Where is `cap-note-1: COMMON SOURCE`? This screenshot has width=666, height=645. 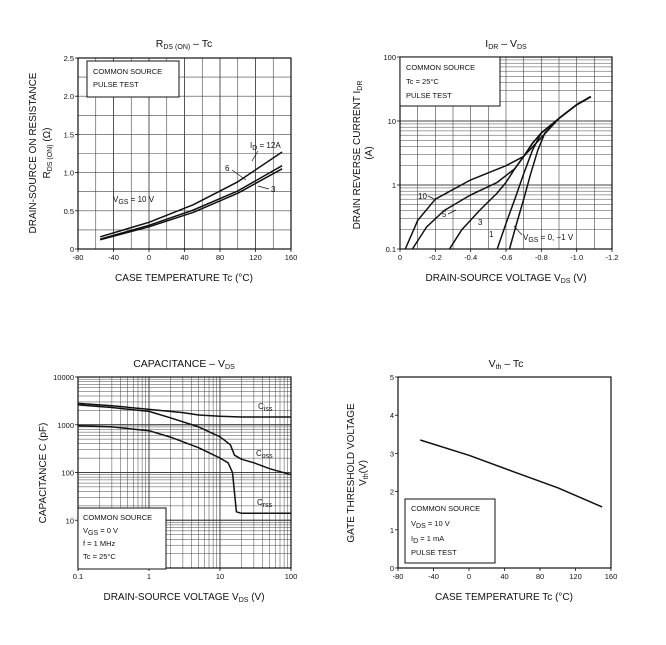 cap-note-1: COMMON SOURCE is located at coordinates (117, 517).